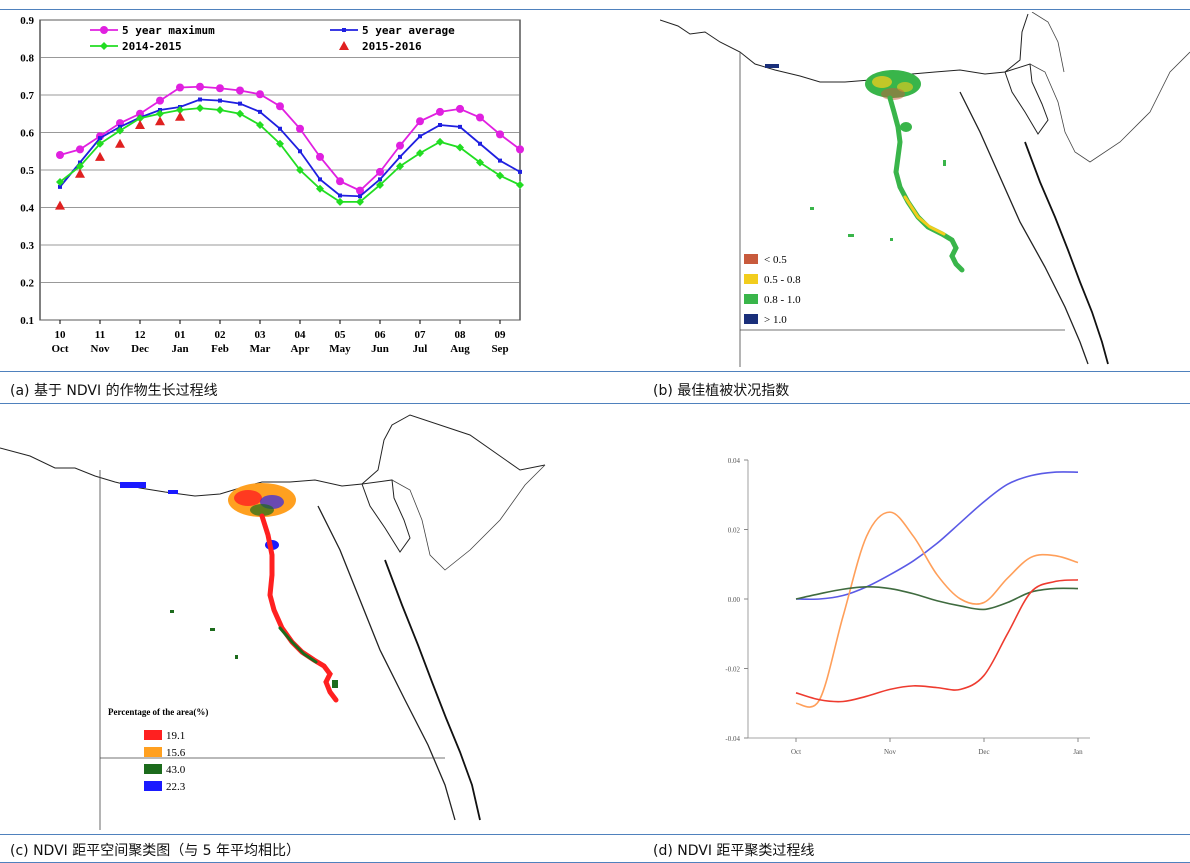 This screenshot has height=863, width=1190. I want to click on map-b-coastline, so click(844, 49).